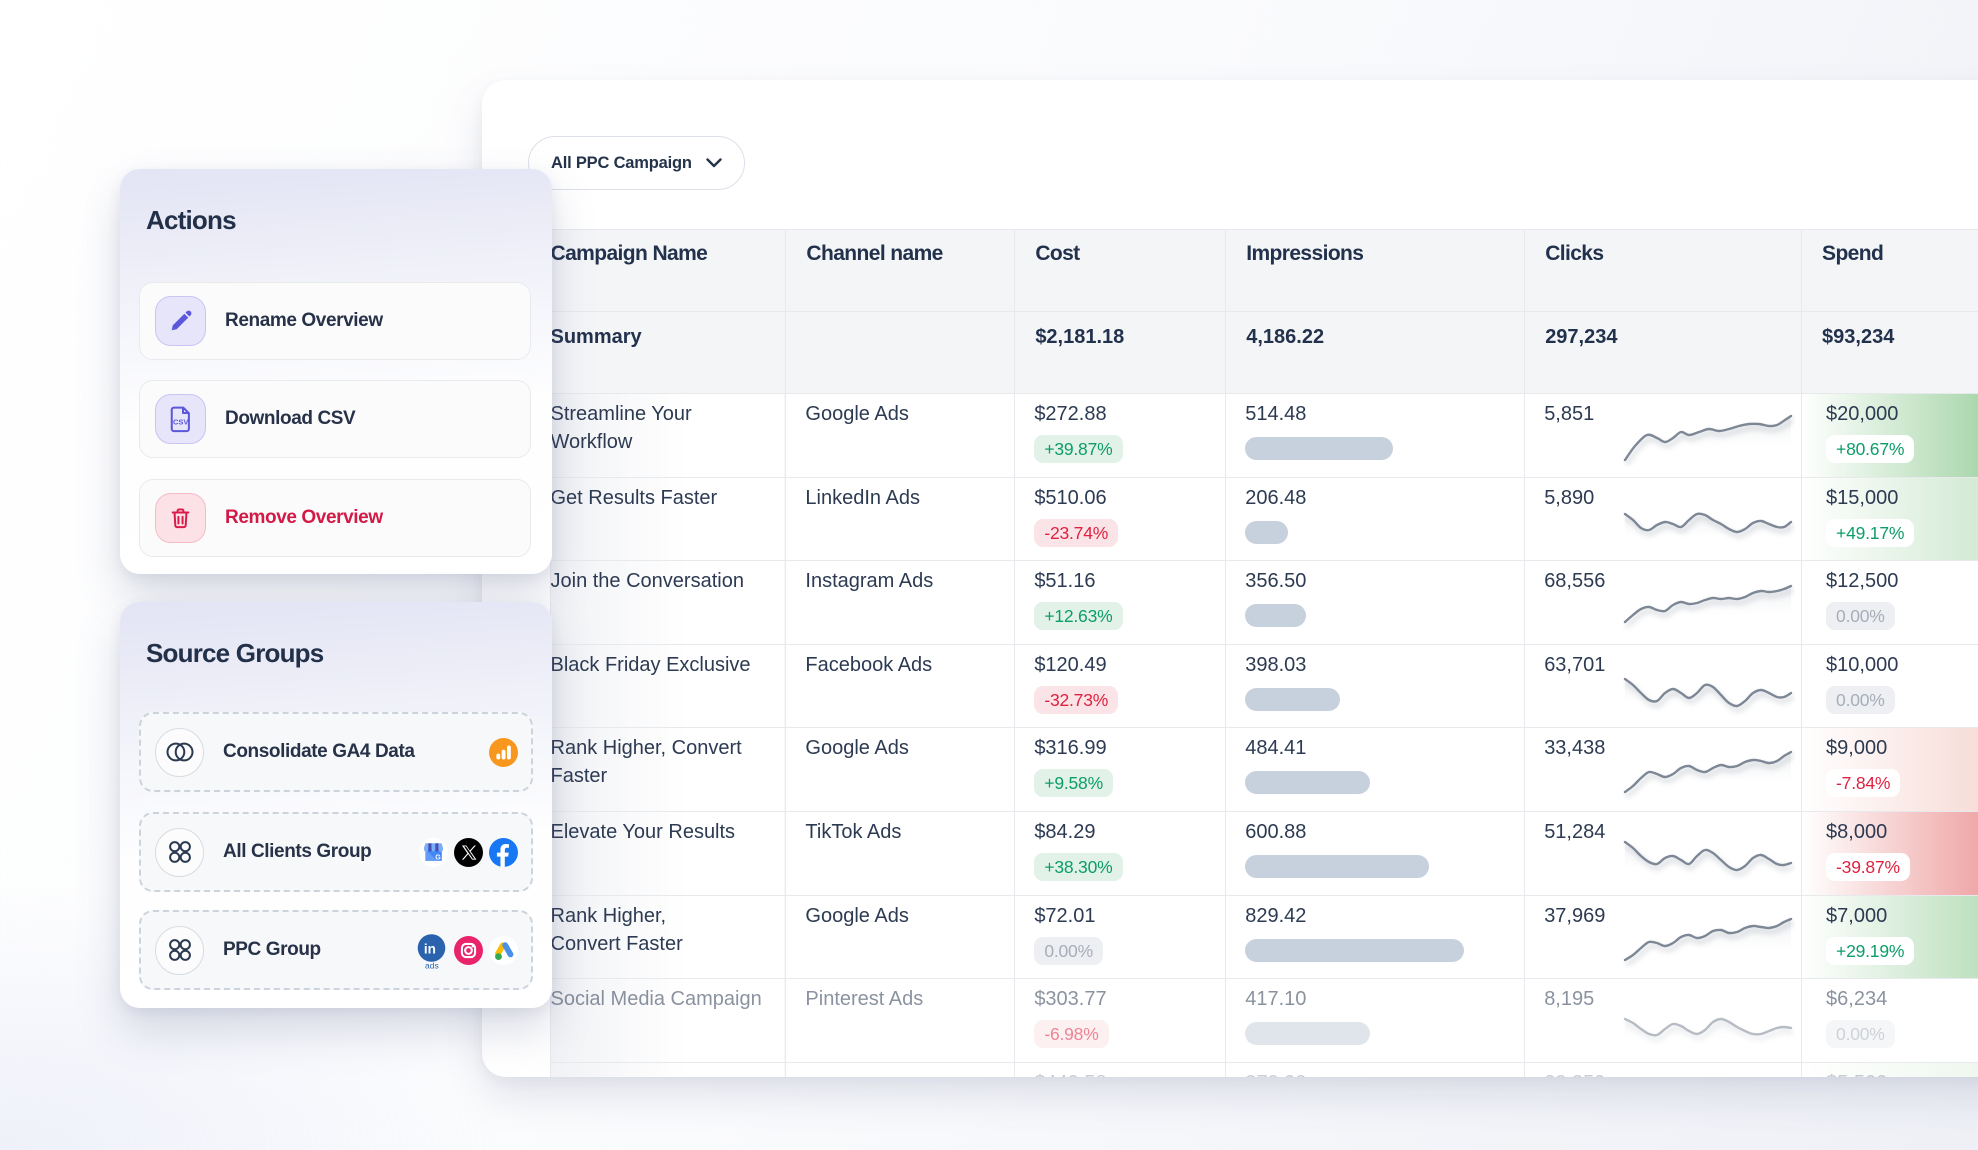 Image resolution: width=1978 pixels, height=1150 pixels. Describe the element at coordinates (430, 948) in the screenshot. I see `svg-text: in` at that location.